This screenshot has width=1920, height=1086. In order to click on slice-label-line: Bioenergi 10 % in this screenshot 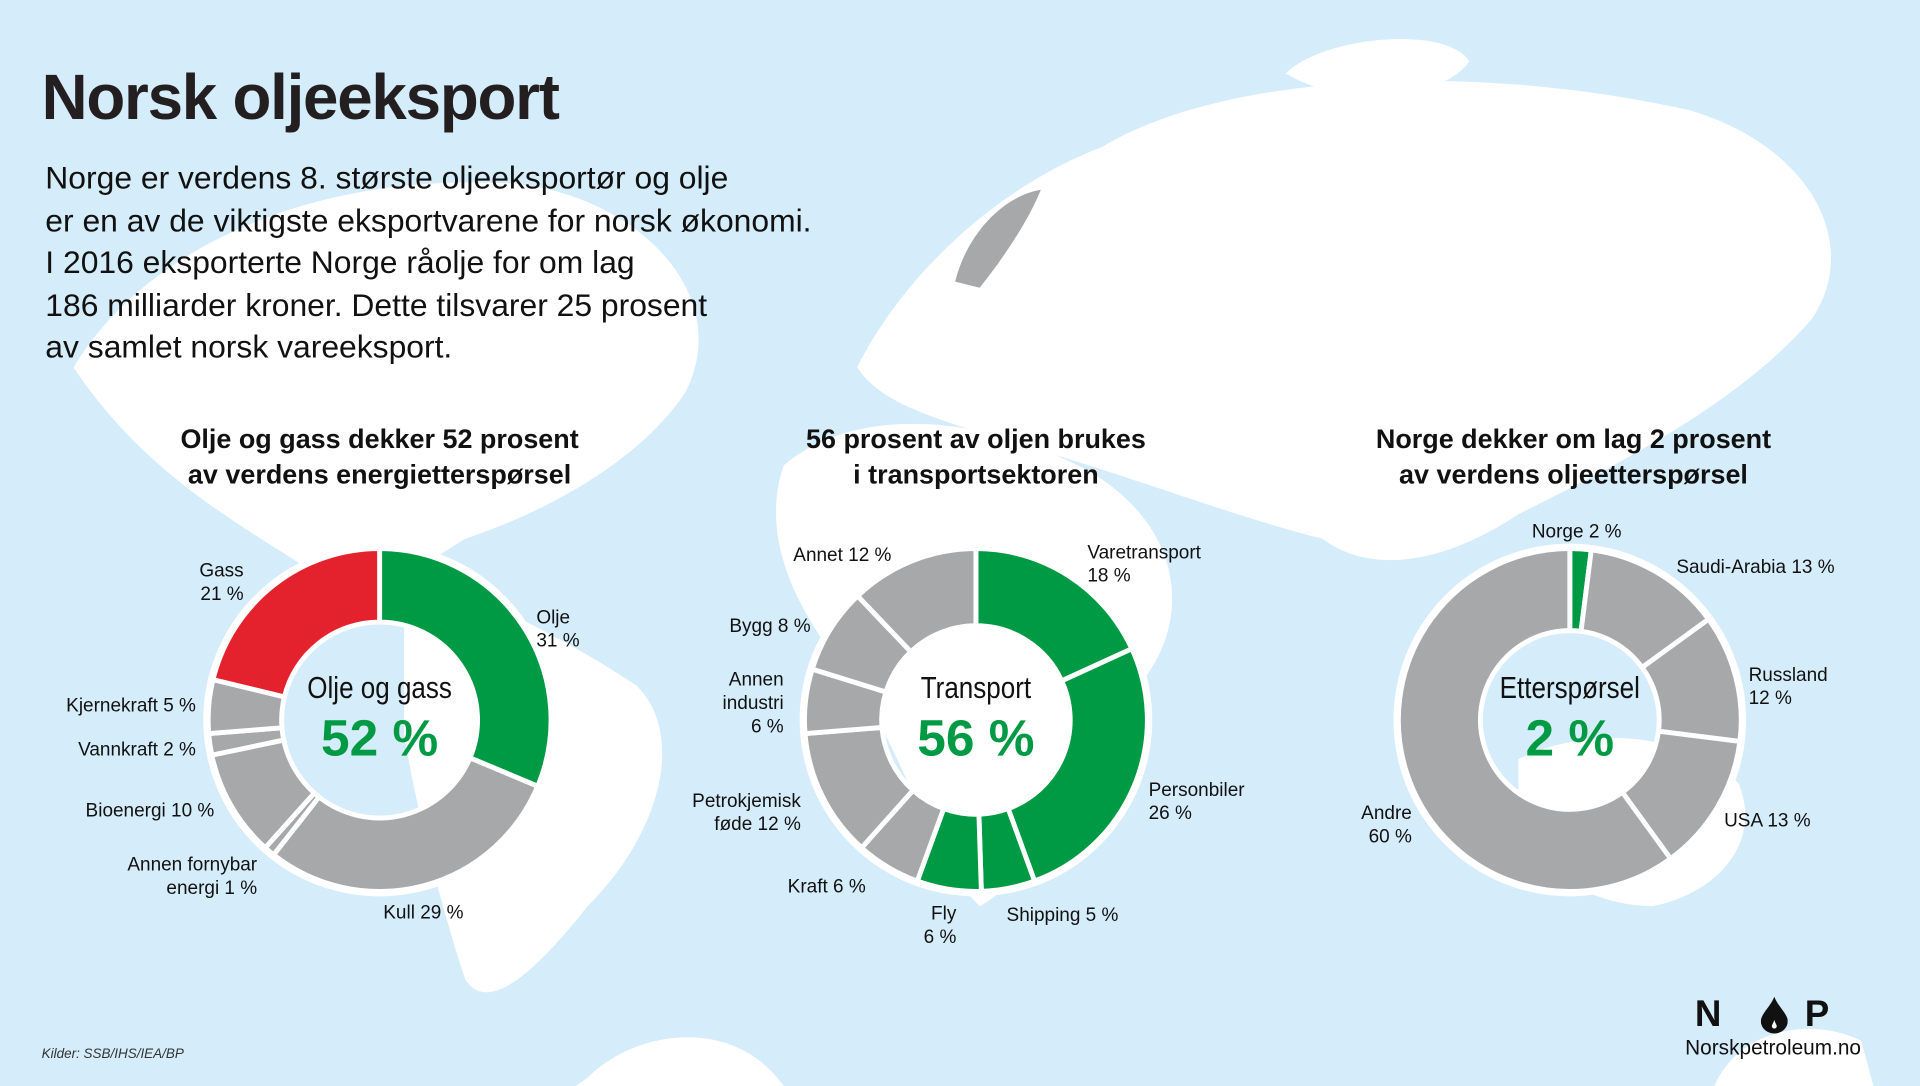, I will do `click(150, 811)`.